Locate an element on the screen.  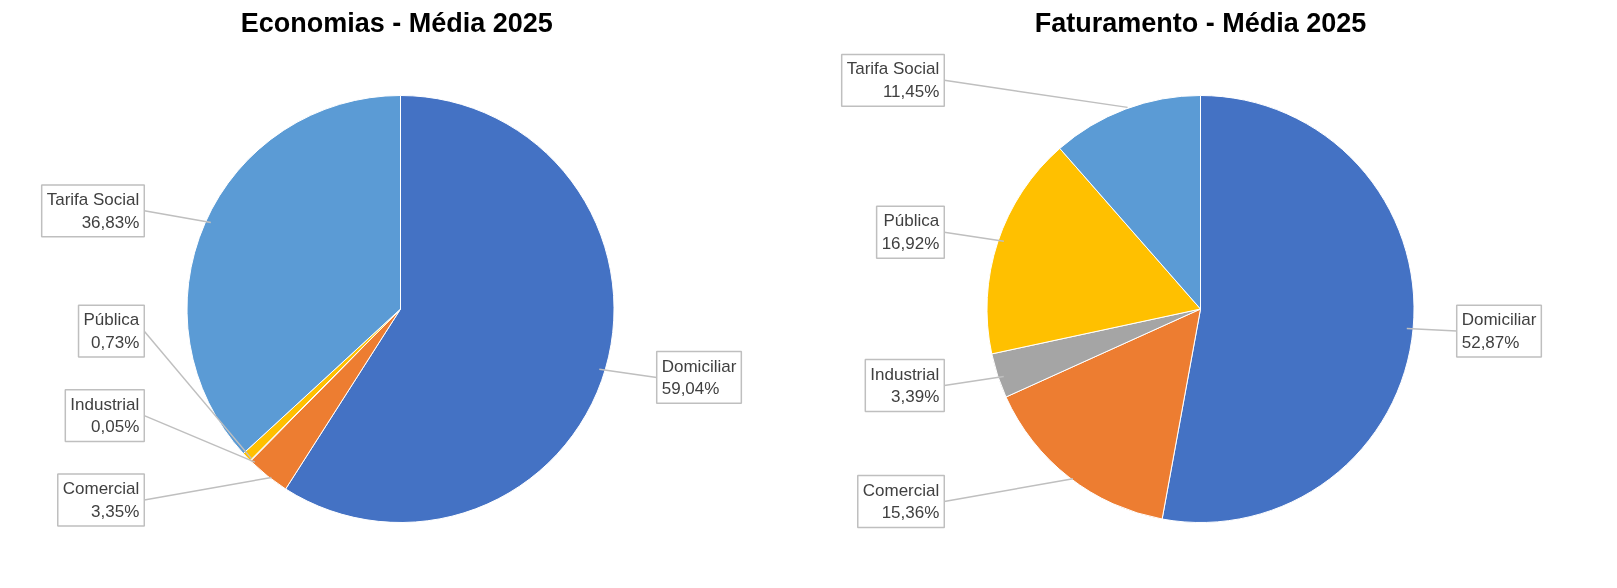
chart-title: Economias - Média 2025 is located at coordinates (396, 22).